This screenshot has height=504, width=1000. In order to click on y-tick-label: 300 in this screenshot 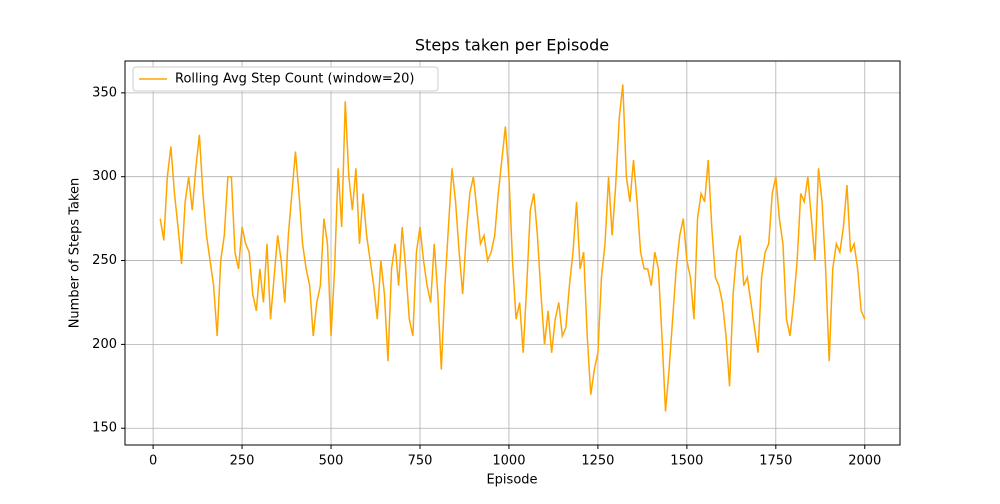, I will do `click(104, 176)`.